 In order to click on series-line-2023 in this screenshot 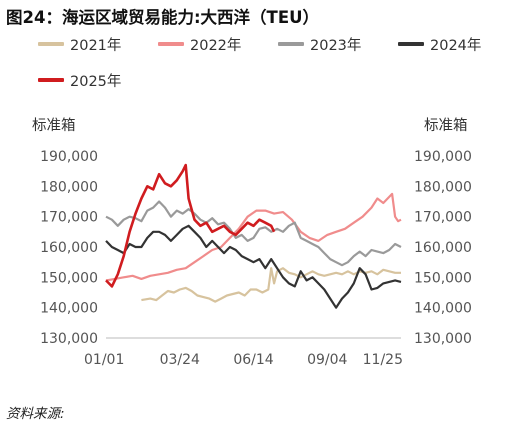, I will do `click(253, 233)`.